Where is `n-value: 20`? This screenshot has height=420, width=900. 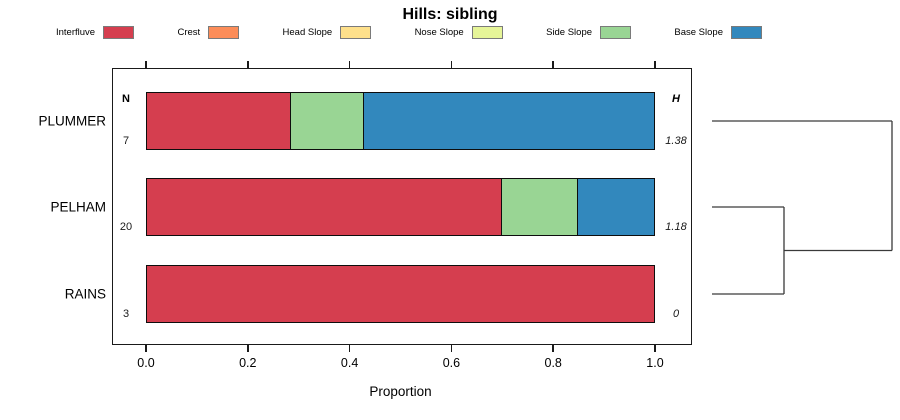
n-value: 20 is located at coordinates (126, 227).